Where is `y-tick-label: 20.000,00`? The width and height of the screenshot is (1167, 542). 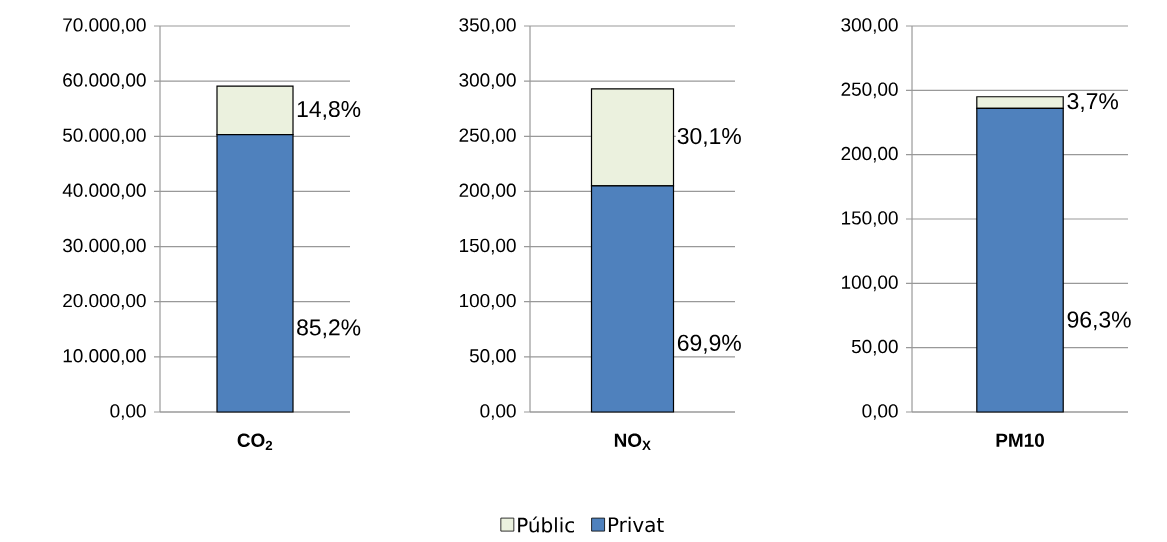 y-tick-label: 20.000,00 is located at coordinates (104, 301).